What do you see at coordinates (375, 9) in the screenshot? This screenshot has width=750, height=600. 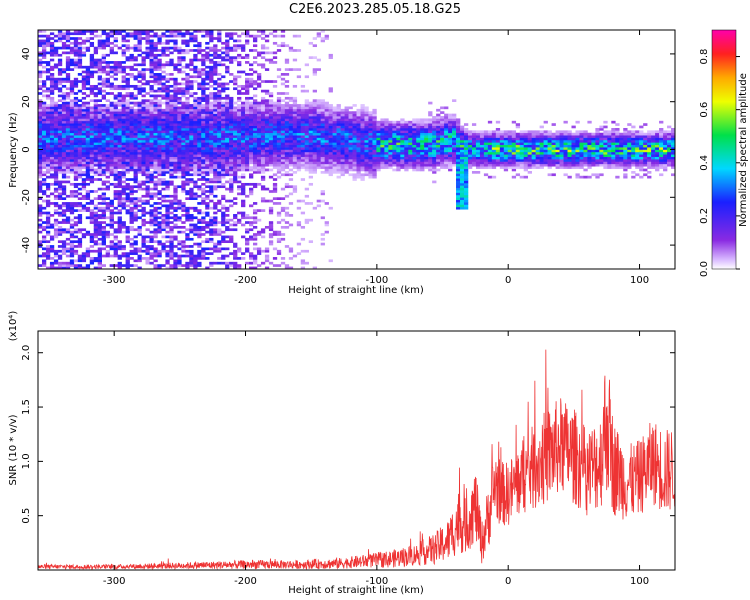 I see `figure-title: C2E6.2023.285.05.18.G25` at bounding box center [375, 9].